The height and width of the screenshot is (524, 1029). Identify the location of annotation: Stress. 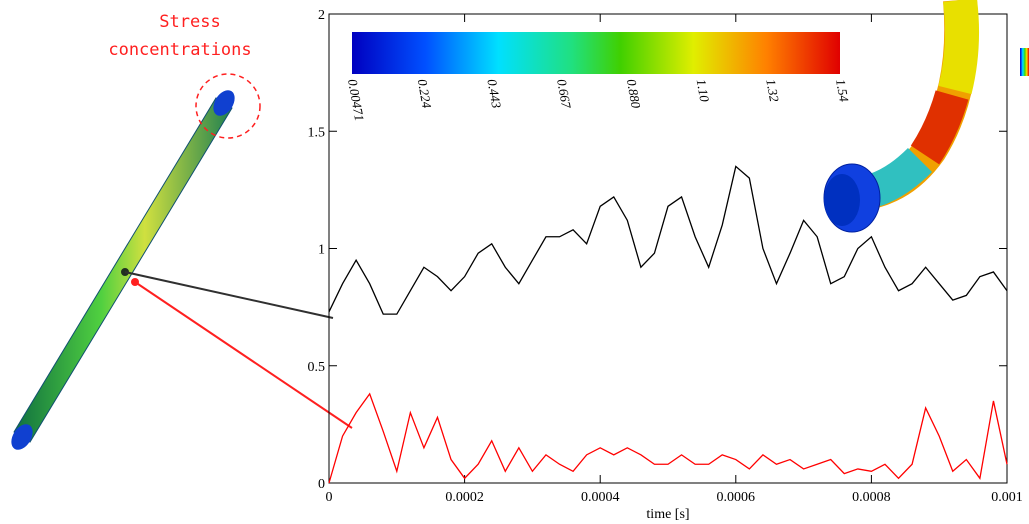
(189, 22).